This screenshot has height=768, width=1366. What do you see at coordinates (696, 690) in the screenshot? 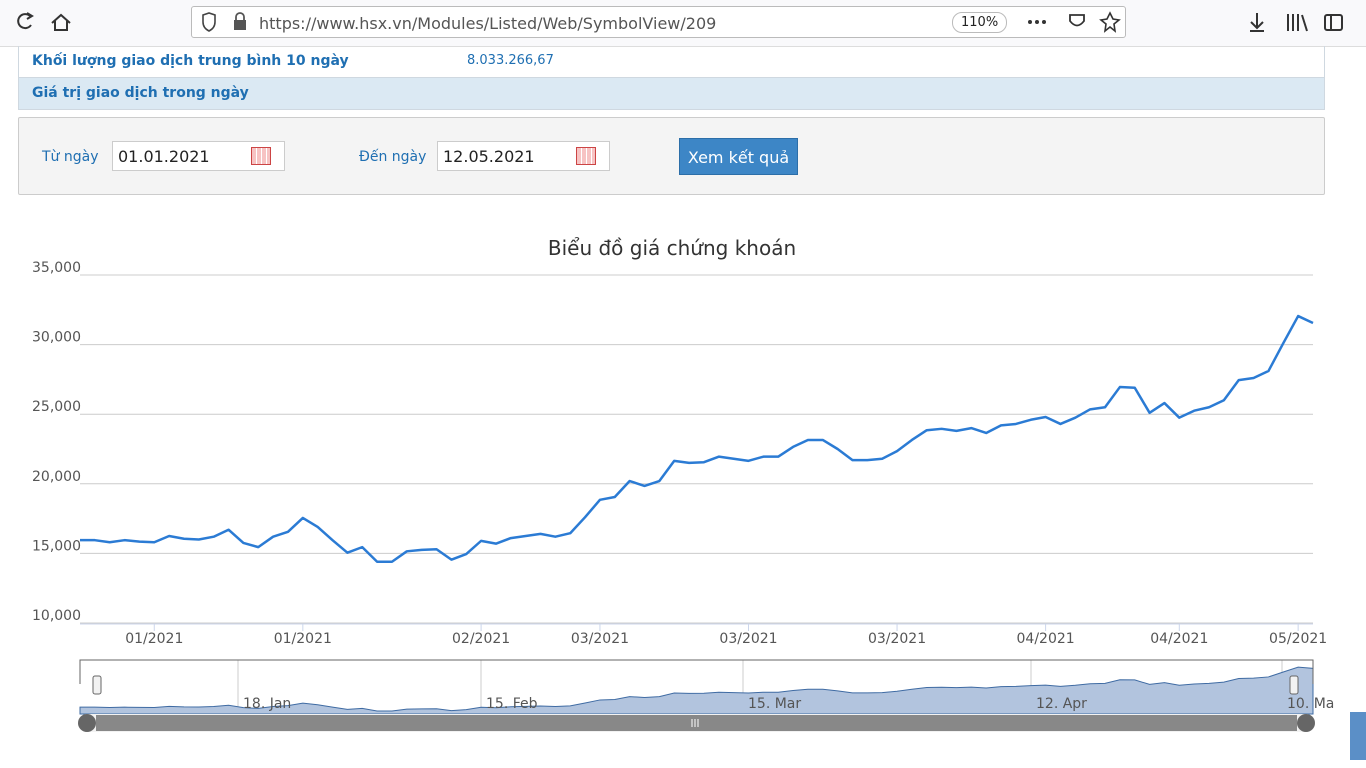
I see `navigator-area` at bounding box center [696, 690].